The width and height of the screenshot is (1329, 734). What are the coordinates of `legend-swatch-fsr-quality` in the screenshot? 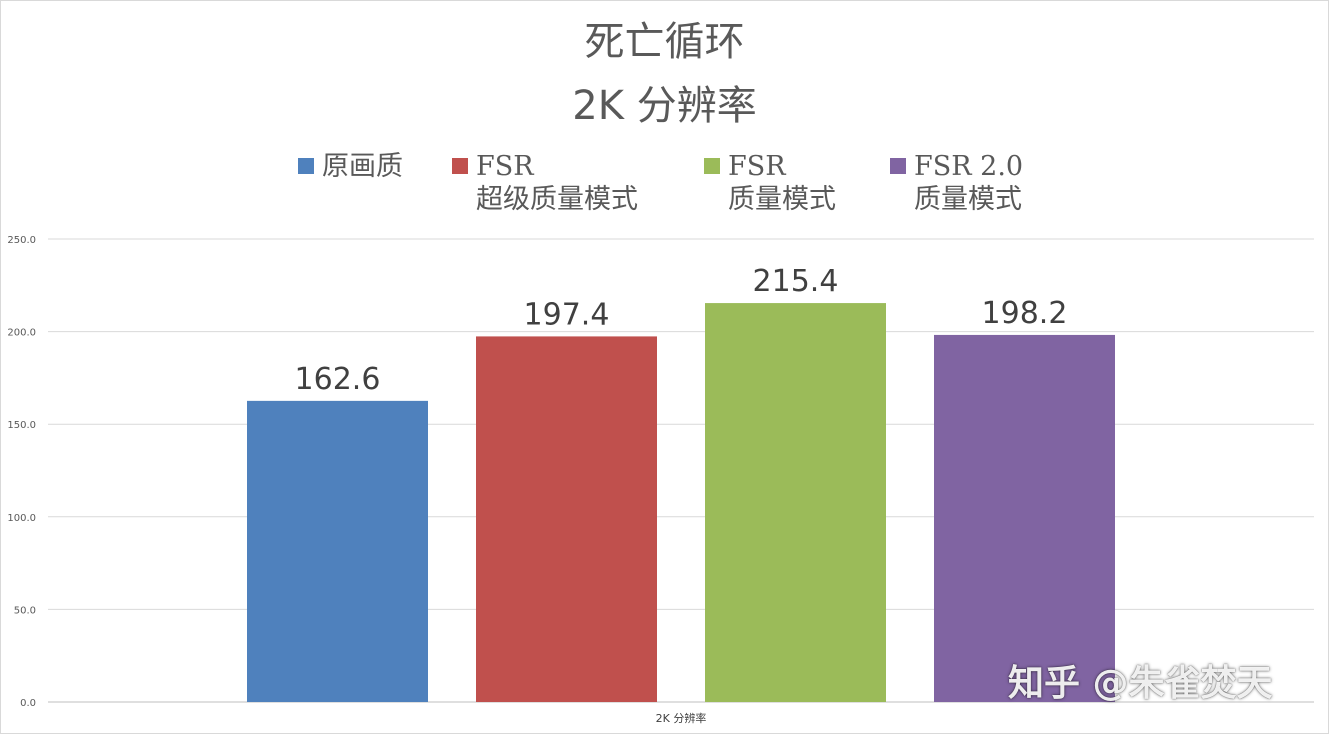 It's located at (712, 166).